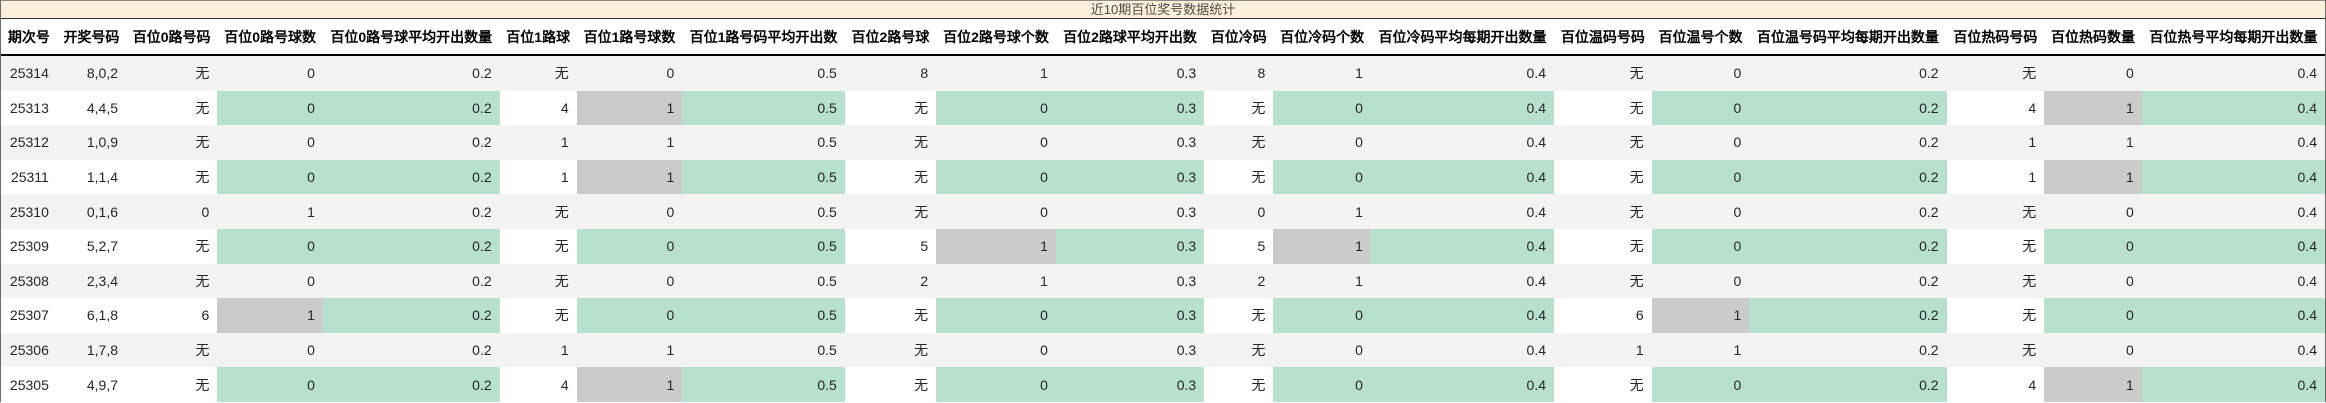 This screenshot has width=2326, height=403. I want to click on table-row: 25307 6,1,8 6 1 0.2 无 0 0.5 无 0 0.3 无 0 0.4 6 1 0.2 无 0 0.4, so click(1163, 315).